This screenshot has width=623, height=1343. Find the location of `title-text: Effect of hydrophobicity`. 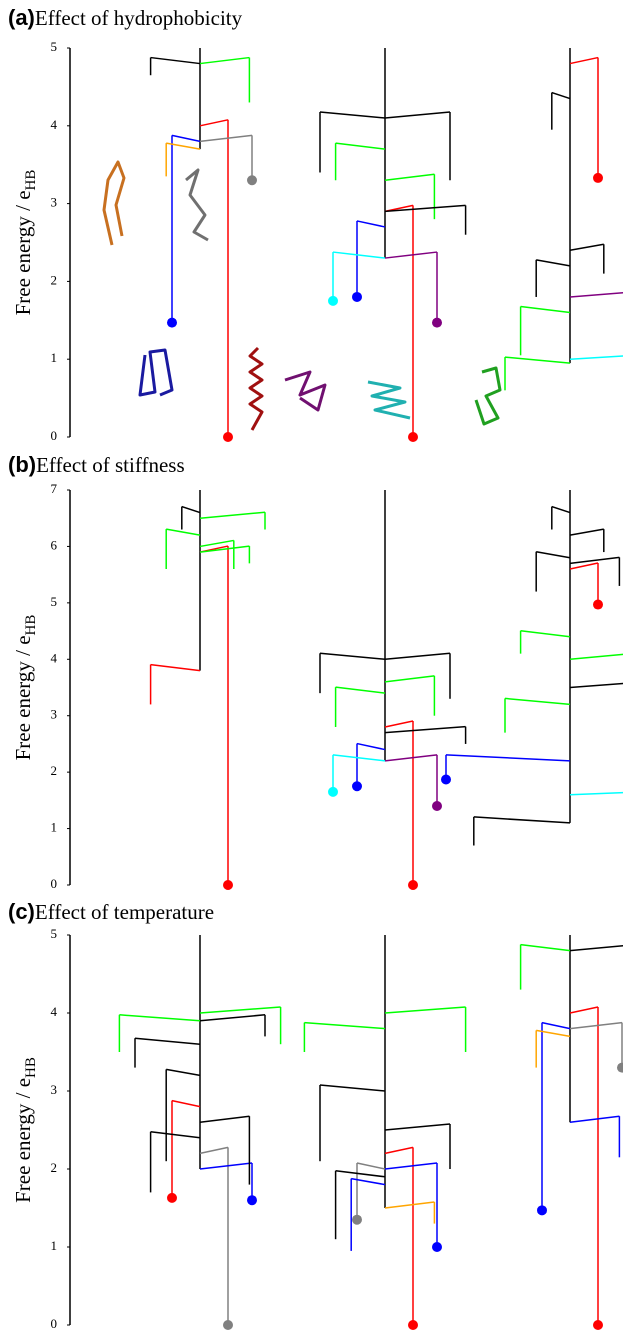

title-text: Effect of hydrophobicity is located at coordinates (139, 18).